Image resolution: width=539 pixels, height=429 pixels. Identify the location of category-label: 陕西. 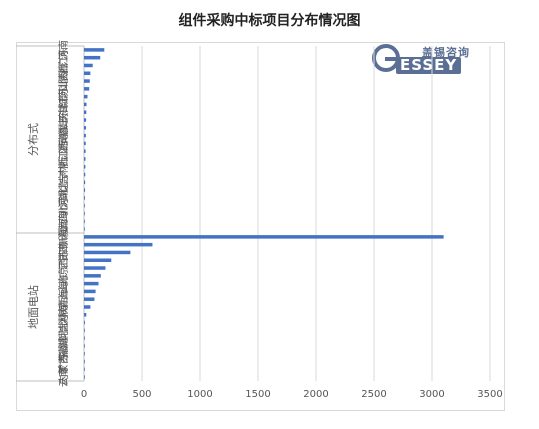
(63, 307).